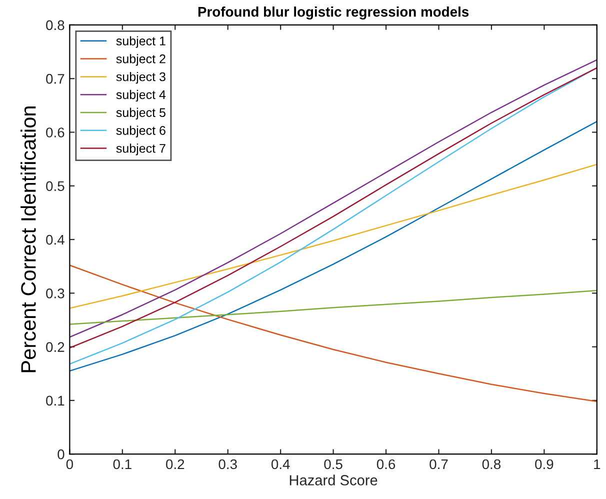  Describe the element at coordinates (55, 239) in the screenshot. I see `y-tick-label: 0.4` at that location.